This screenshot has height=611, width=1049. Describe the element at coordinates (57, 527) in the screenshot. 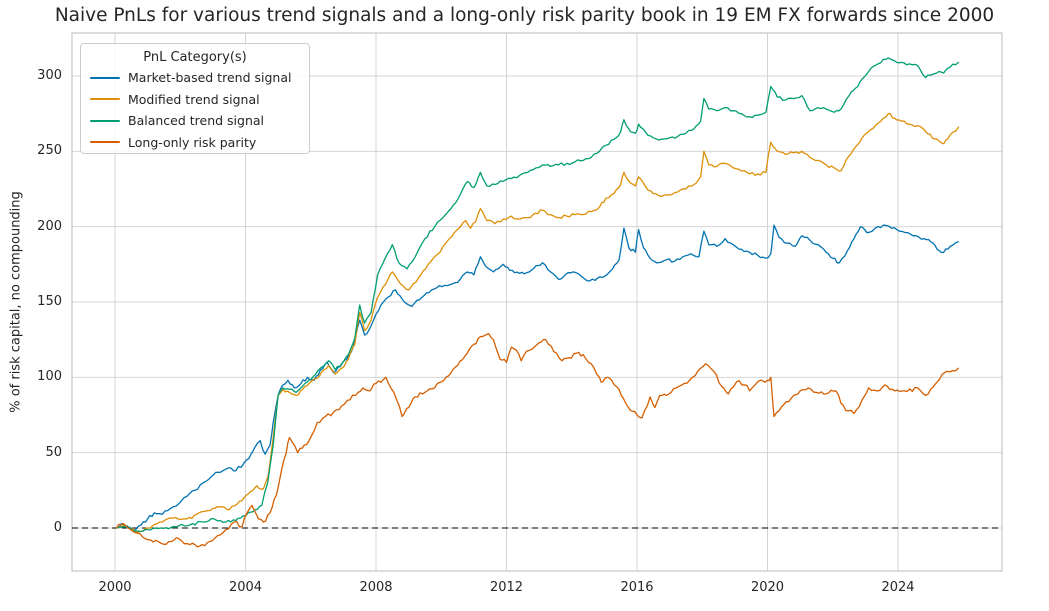

I see `y-tick-label: 0` at that location.